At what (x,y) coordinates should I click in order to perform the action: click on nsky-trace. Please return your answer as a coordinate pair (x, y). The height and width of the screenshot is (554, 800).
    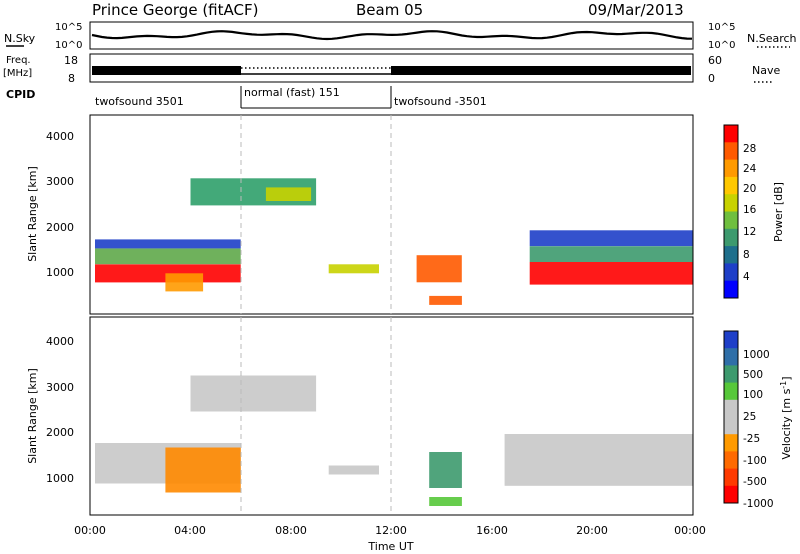
    Looking at the image, I should click on (392, 35).